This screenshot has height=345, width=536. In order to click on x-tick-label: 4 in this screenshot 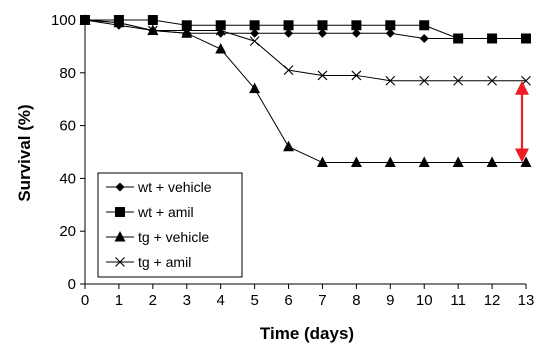, I will do `click(221, 300)`.